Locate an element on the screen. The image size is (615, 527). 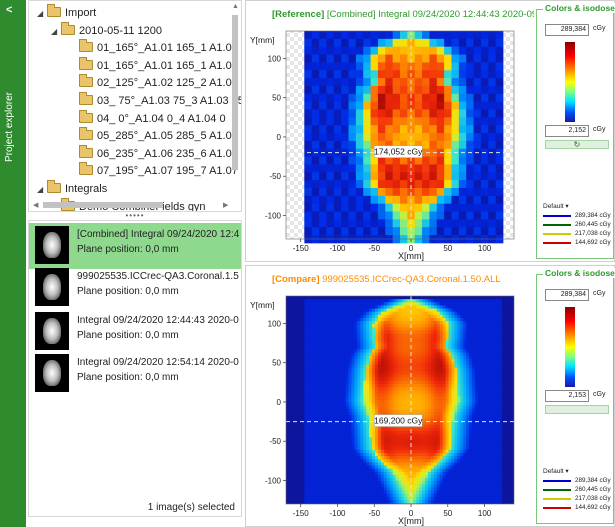
isodose-preset-label: Default ▾ is located at coordinates (556, 206).